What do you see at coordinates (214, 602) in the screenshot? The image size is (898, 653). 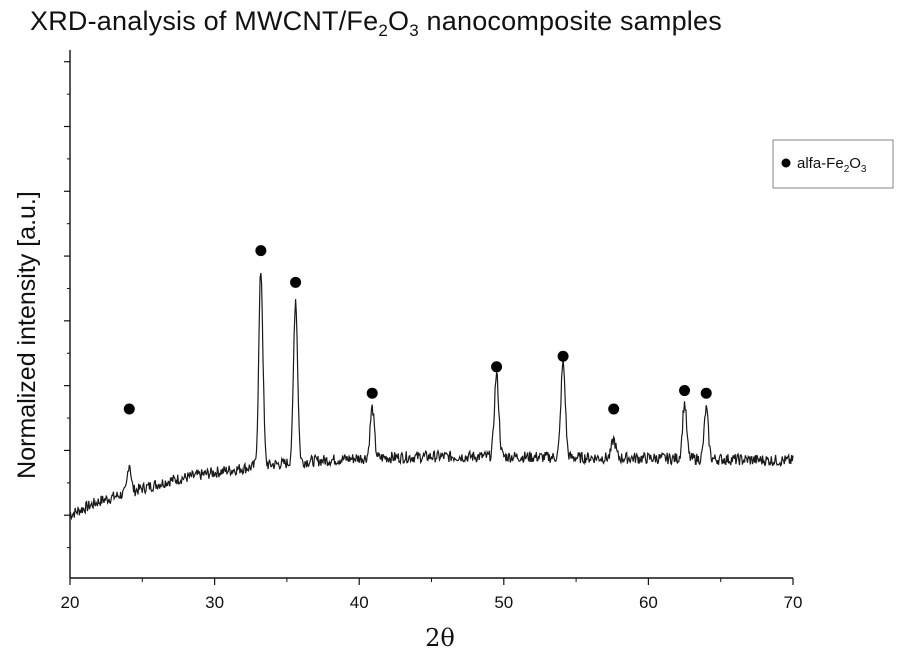 I see `x-tick-label: 30` at bounding box center [214, 602].